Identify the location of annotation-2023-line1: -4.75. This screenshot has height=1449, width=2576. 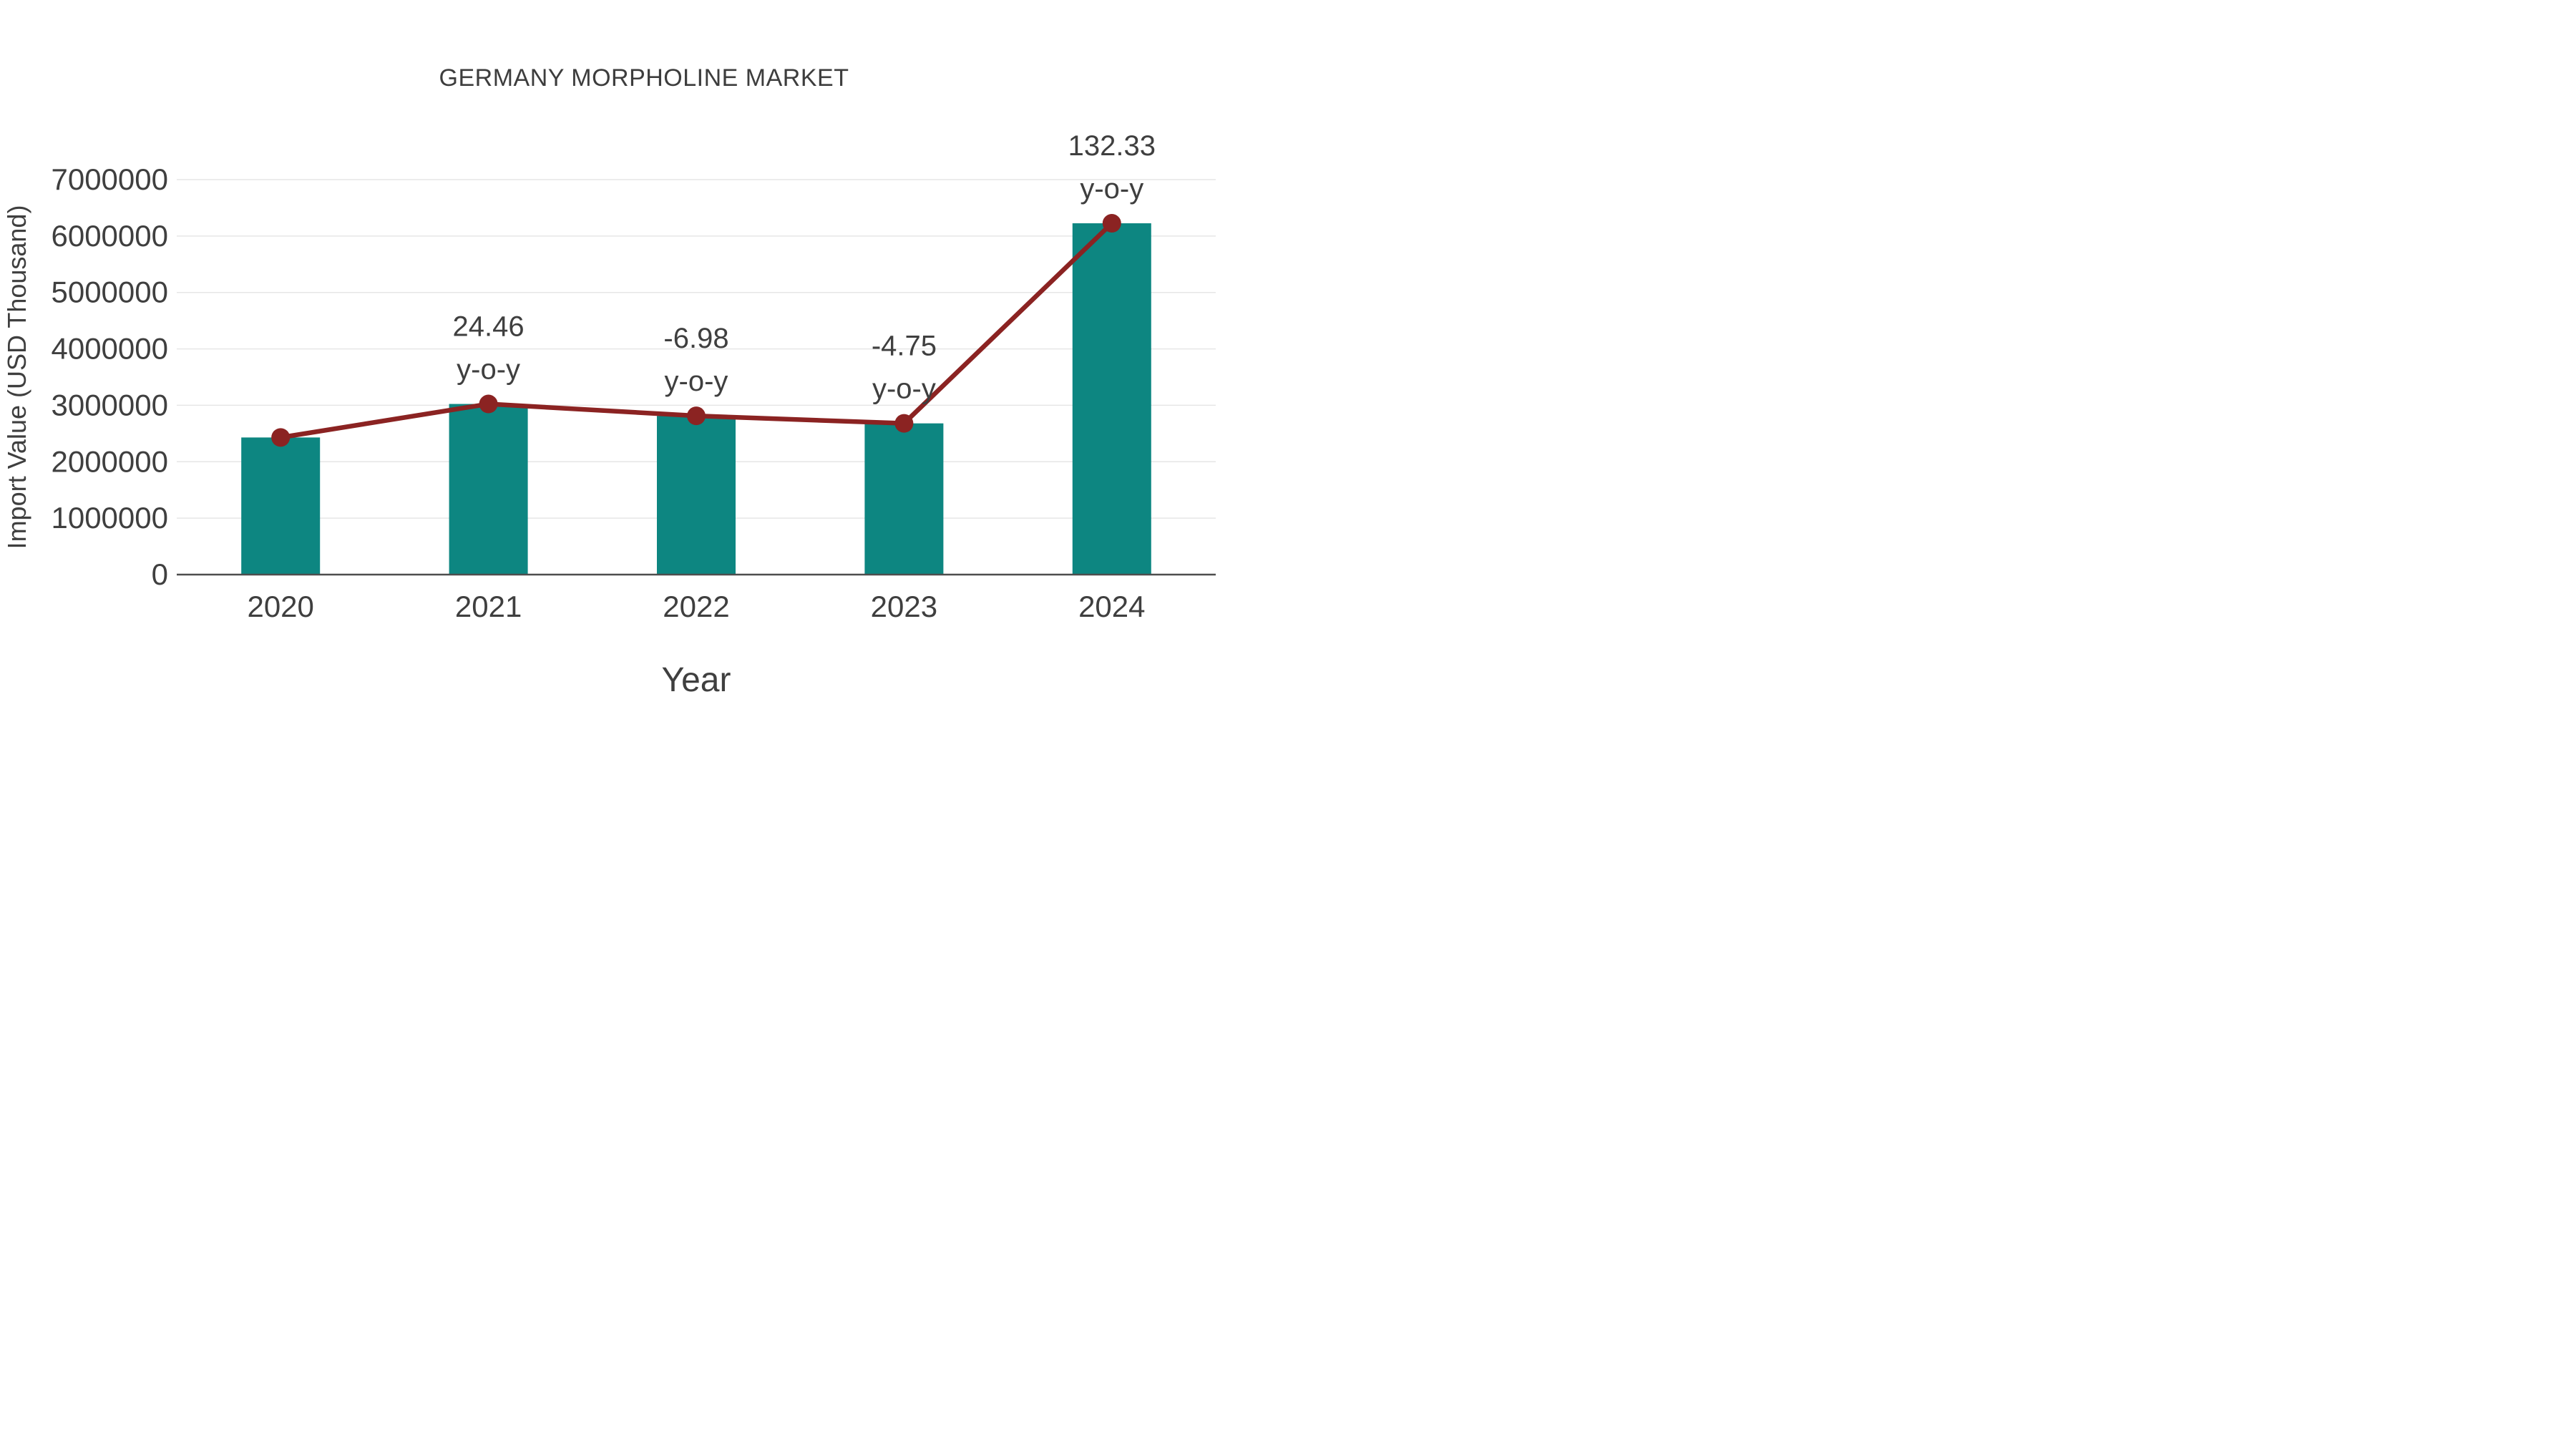
(904, 346).